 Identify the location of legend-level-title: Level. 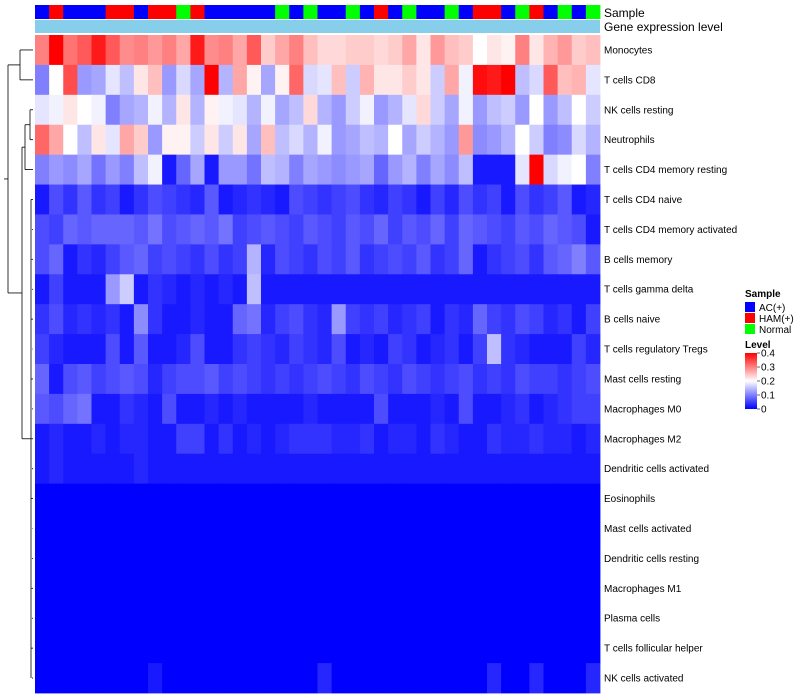
(758, 345).